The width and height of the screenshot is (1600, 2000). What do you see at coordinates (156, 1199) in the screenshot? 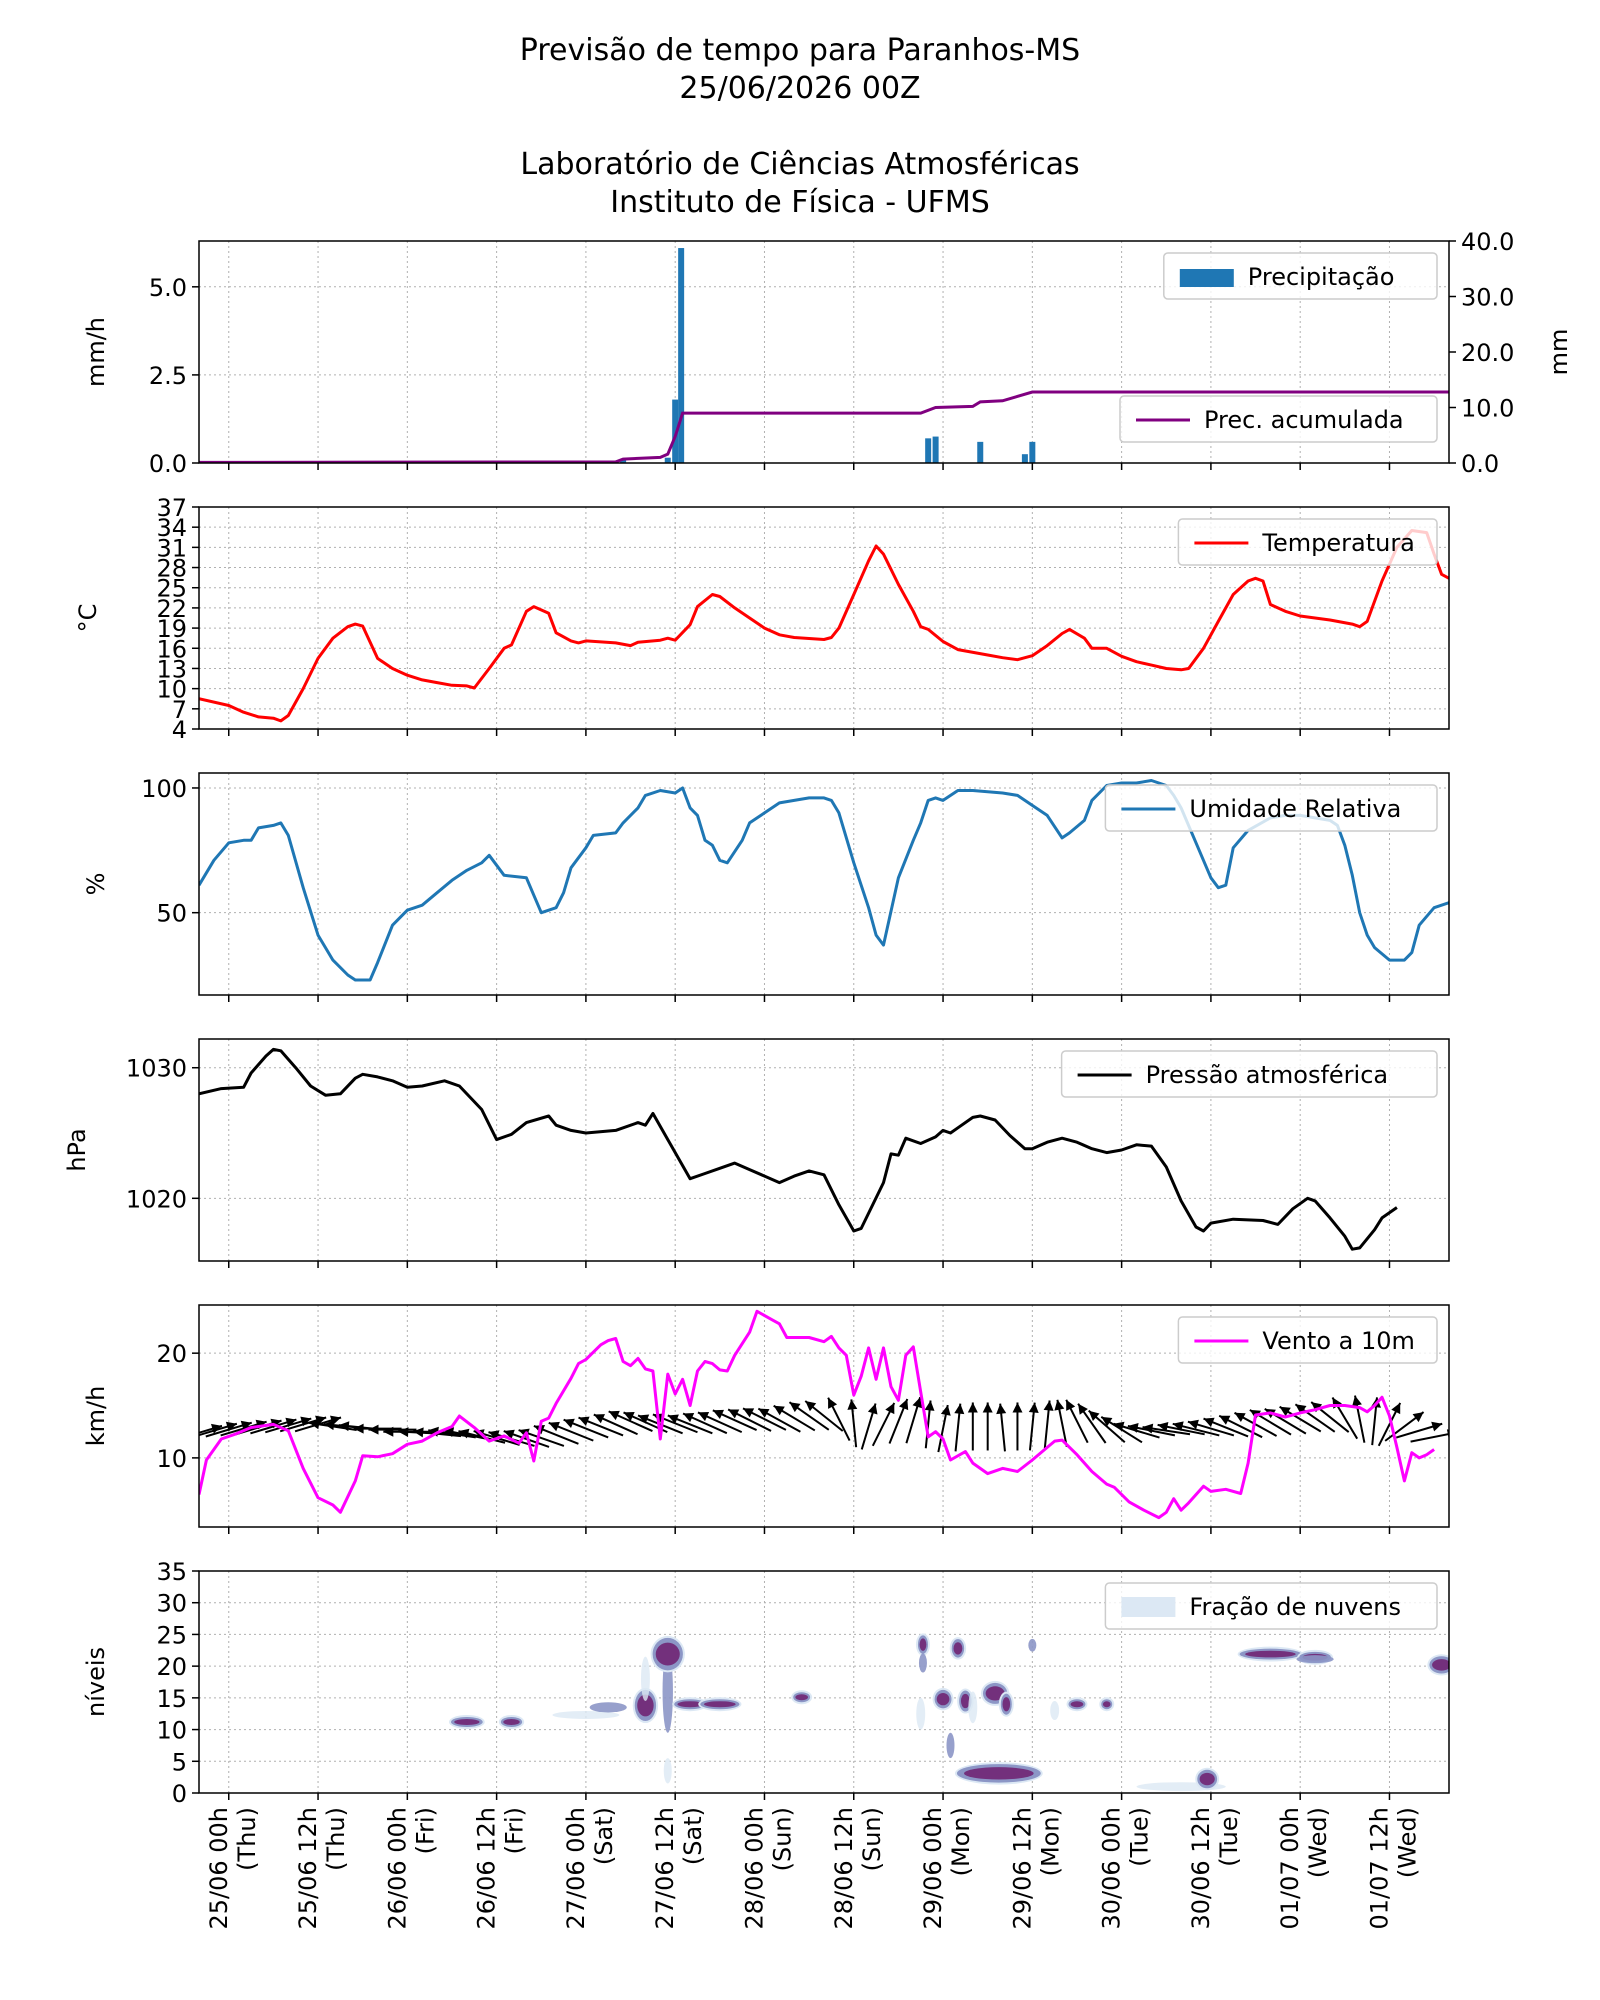
I see `y-tick-label: 1020` at bounding box center [156, 1199].